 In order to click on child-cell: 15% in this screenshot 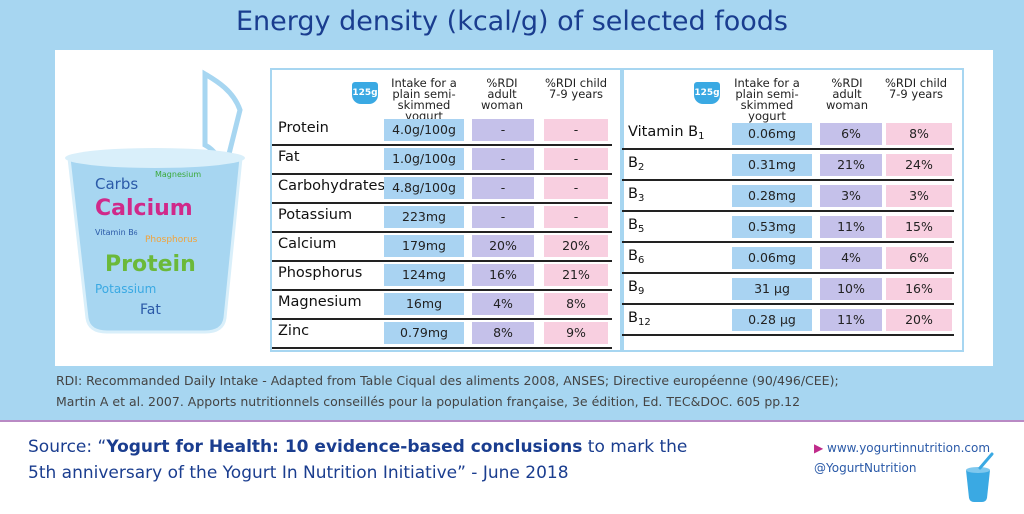, I will do `click(919, 227)`.